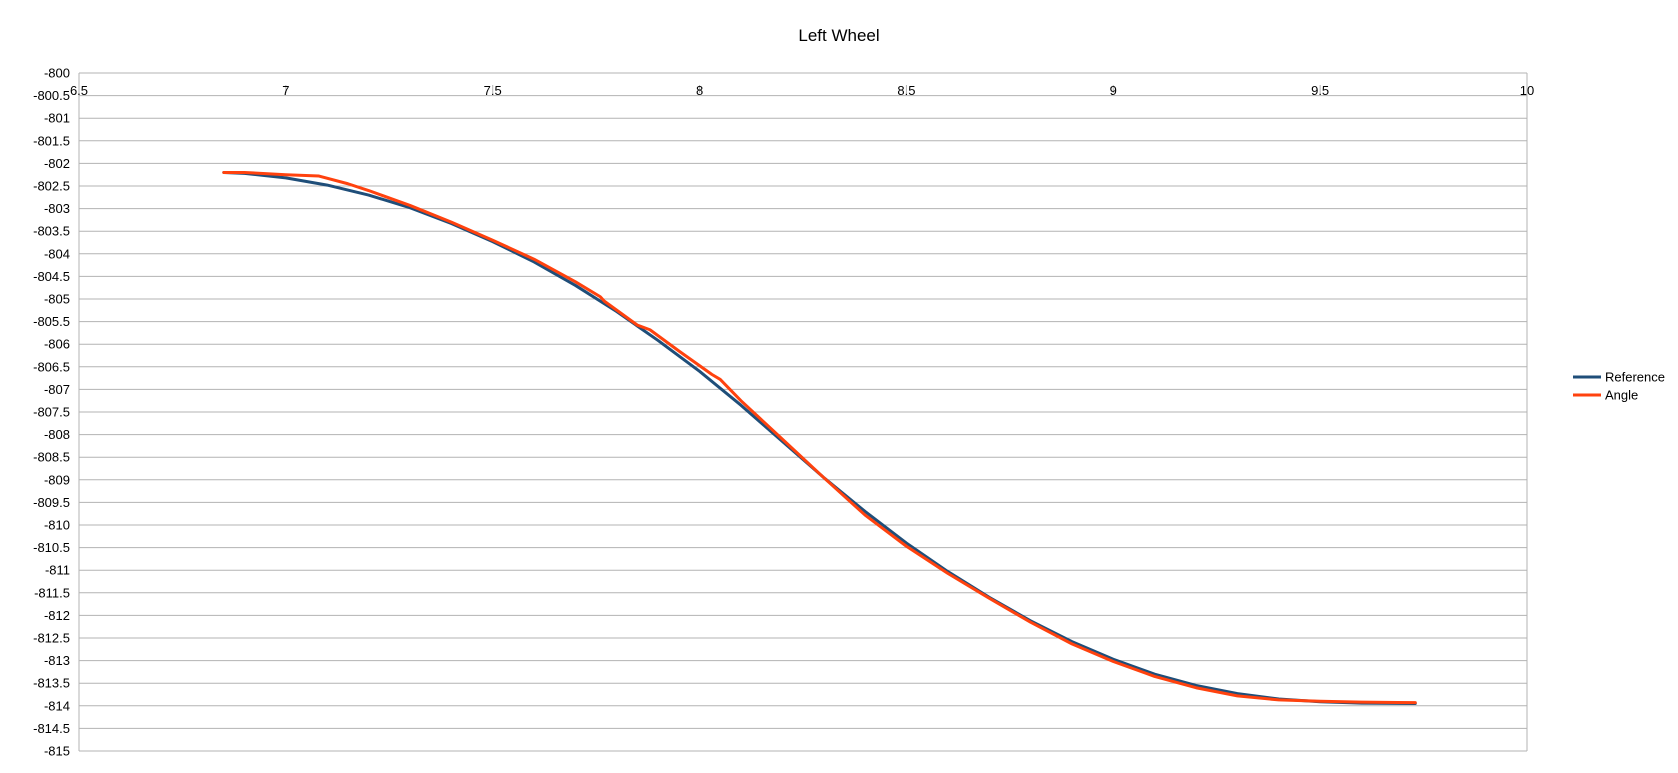  Describe the element at coordinates (51, 140) in the screenshot. I see `y-tick-label: -801.5` at that location.